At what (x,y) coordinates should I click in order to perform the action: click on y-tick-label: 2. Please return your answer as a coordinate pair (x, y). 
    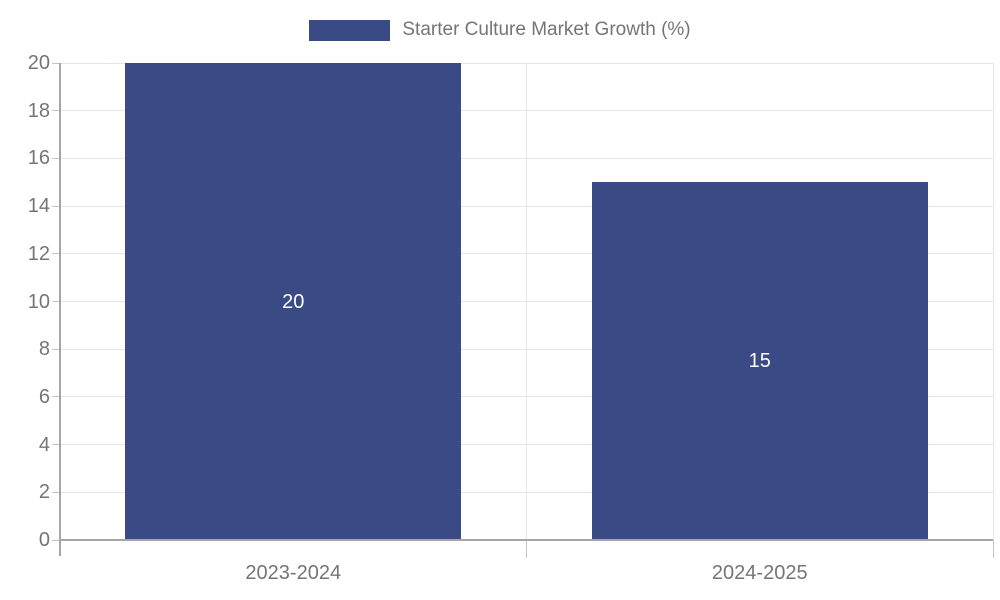
    Looking at the image, I should click on (44, 492).